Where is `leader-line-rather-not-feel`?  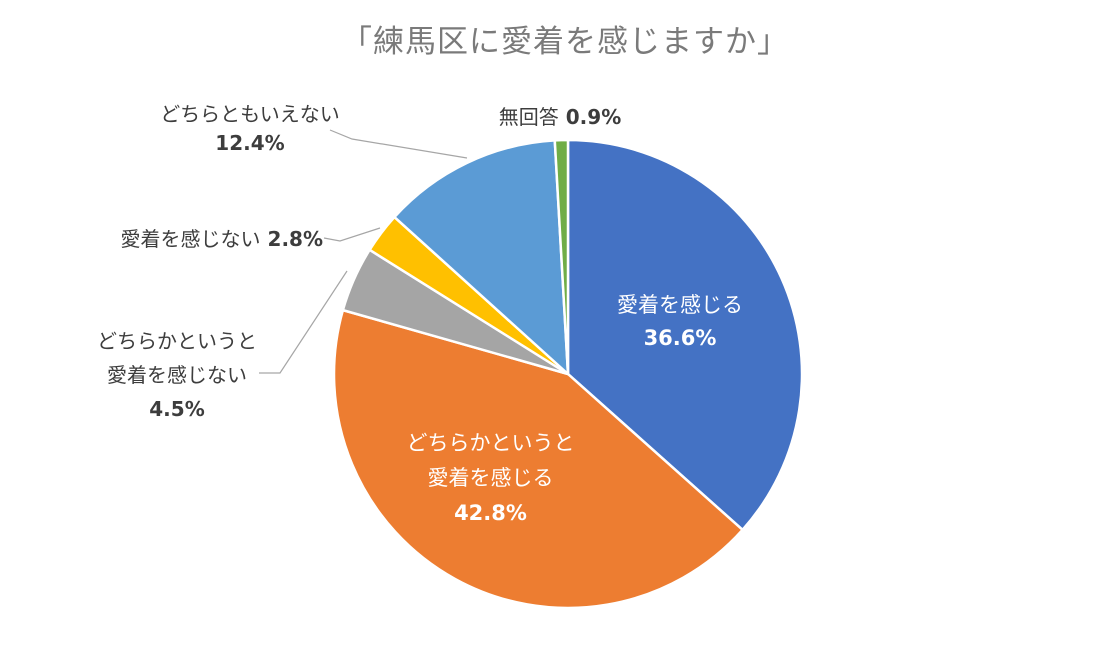
leader-line-rather-not-feel is located at coordinates (303, 322).